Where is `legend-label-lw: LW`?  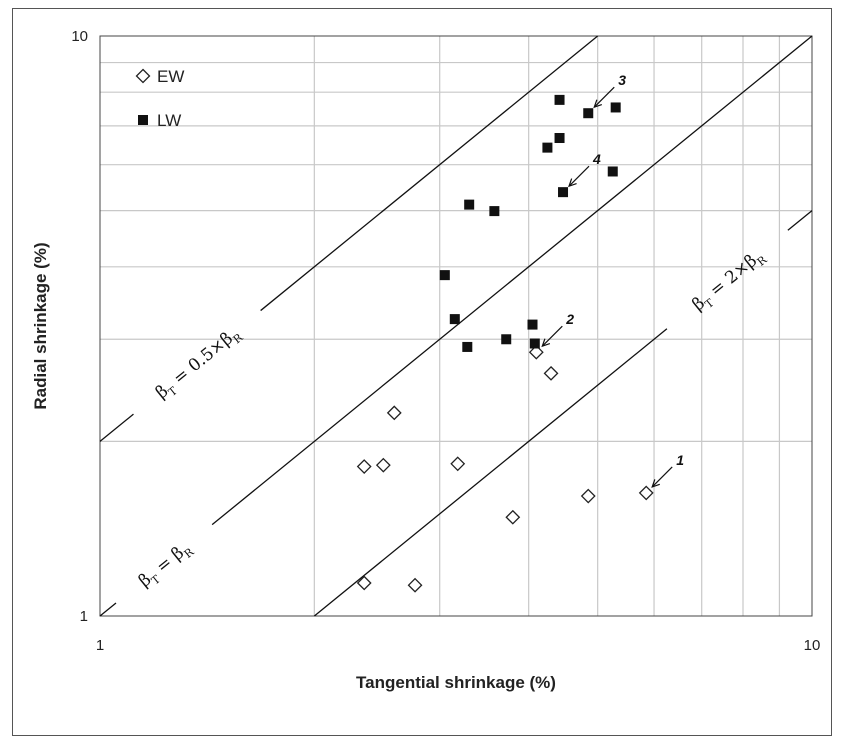 legend-label-lw: LW is located at coordinates (169, 120).